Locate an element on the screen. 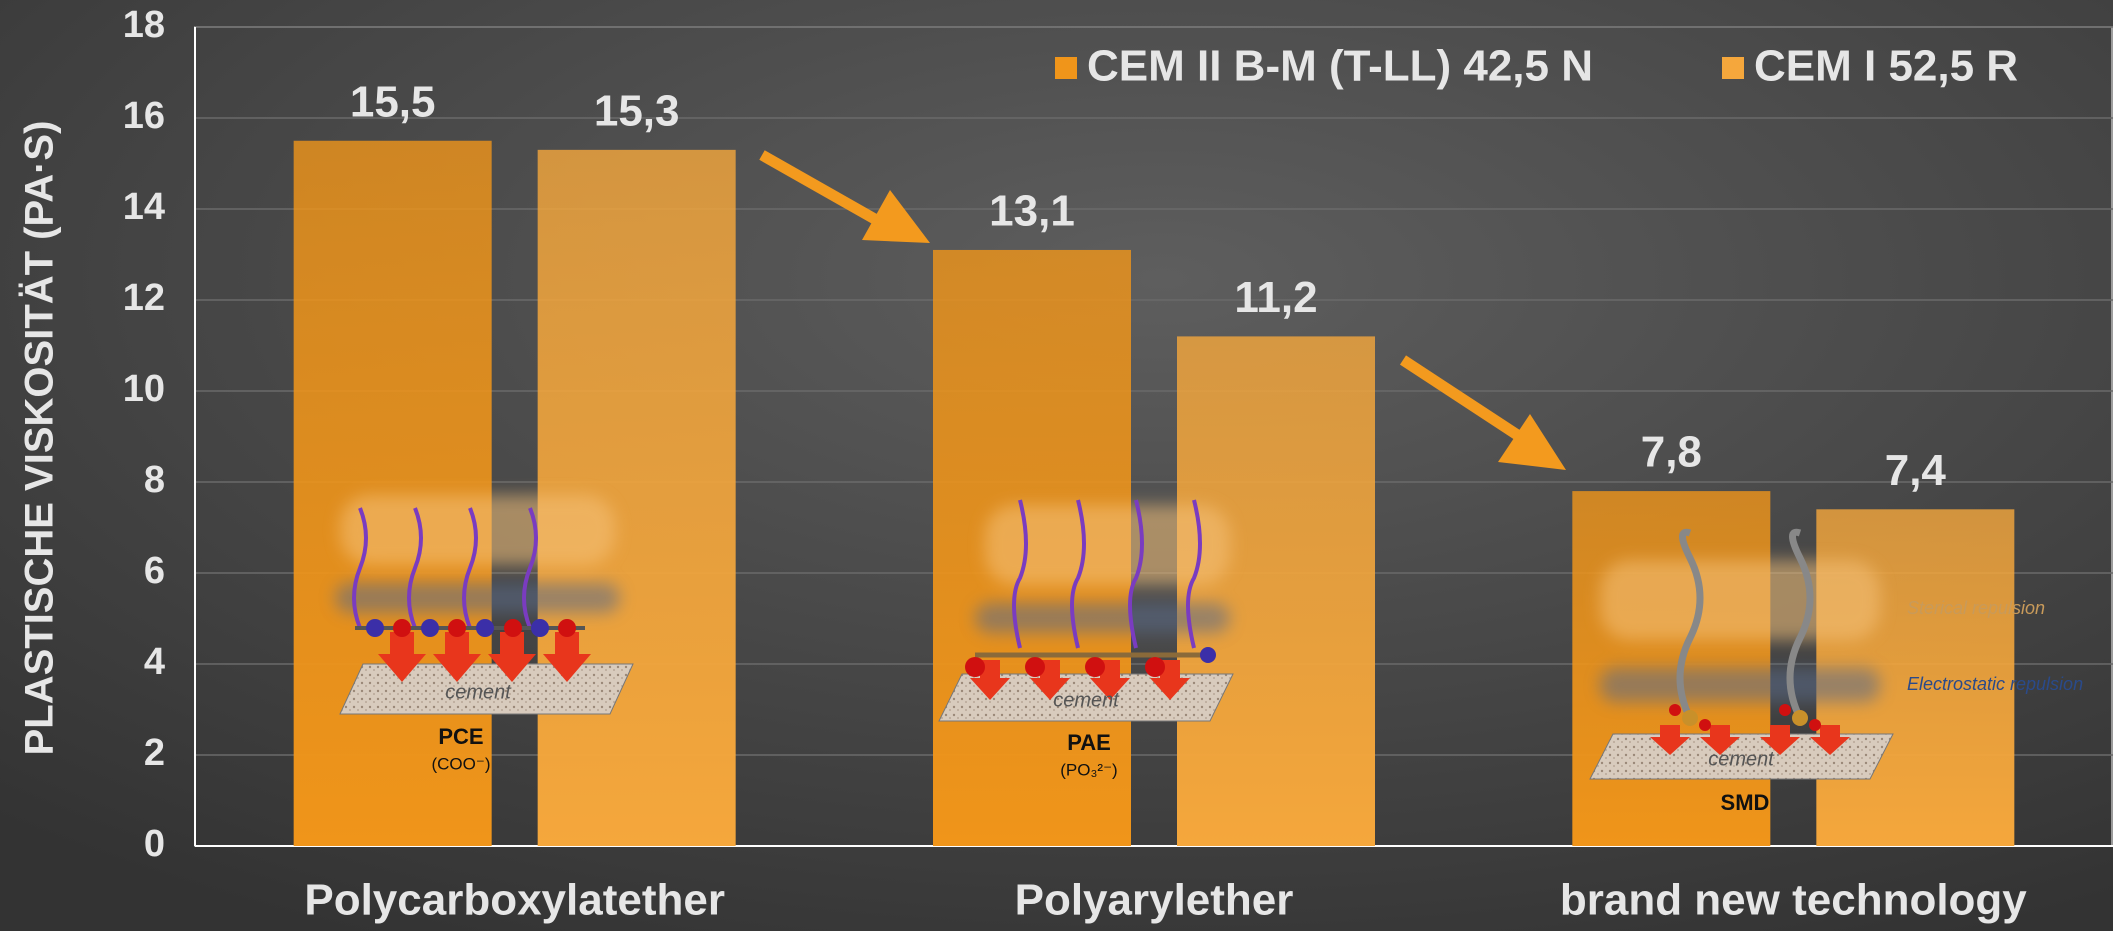  value-label: 7,8 is located at coordinates (1671, 452).